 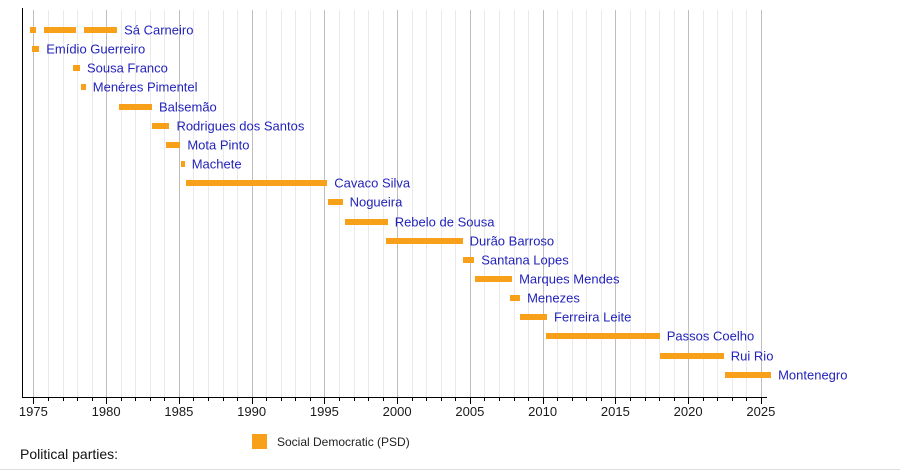 What do you see at coordinates (499, 203) in the screenshot?
I see `gridline-2007` at bounding box center [499, 203].